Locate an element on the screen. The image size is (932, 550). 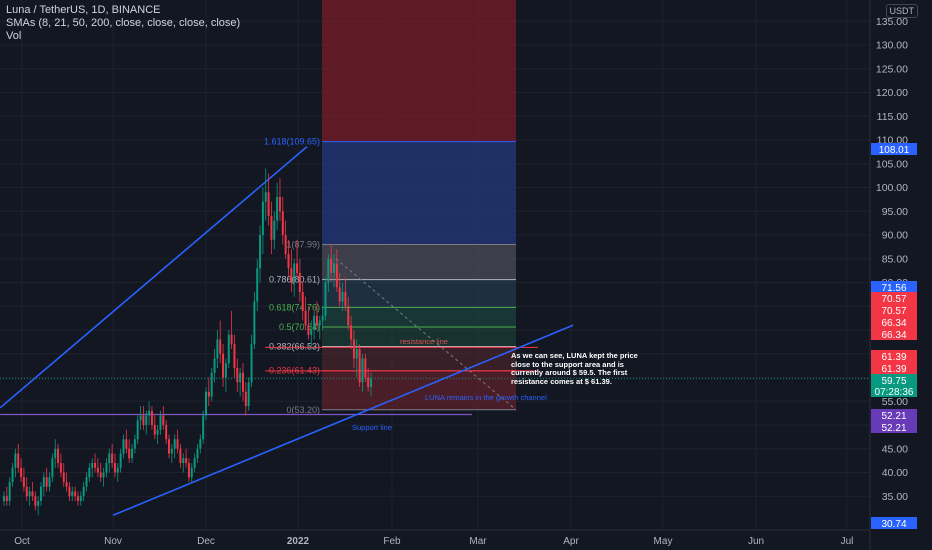
volume-legend: Vol is located at coordinates (14, 36).